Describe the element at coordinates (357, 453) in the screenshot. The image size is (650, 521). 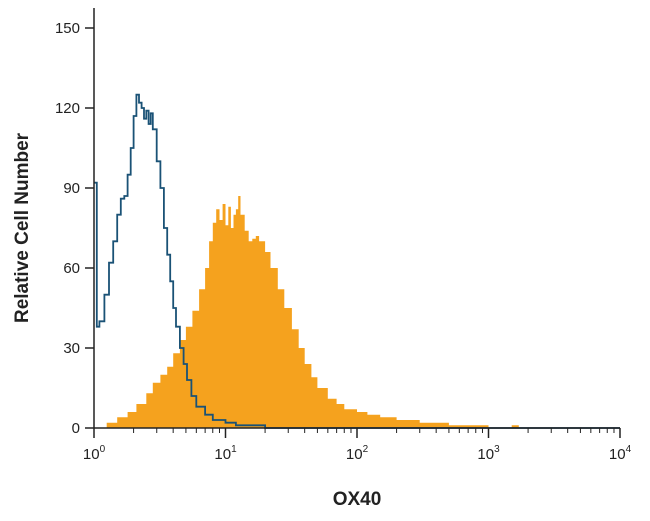
I see `x-tick-label: 10²` at that location.